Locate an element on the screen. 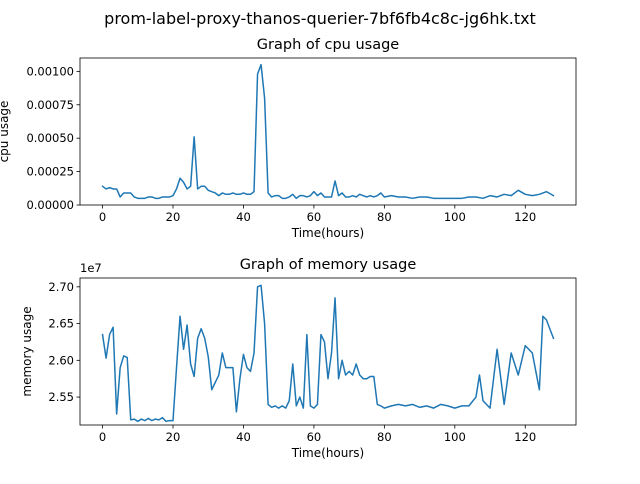 Image resolution: width=640 pixels, height=484 pixels. memory-x-tick-label: 60 is located at coordinates (314, 437).